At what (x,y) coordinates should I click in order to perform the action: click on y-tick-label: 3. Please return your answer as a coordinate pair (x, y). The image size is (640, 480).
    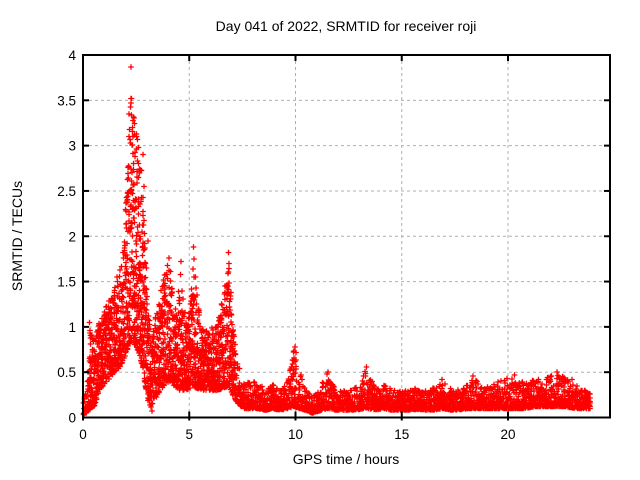
    Looking at the image, I should click on (72, 146).